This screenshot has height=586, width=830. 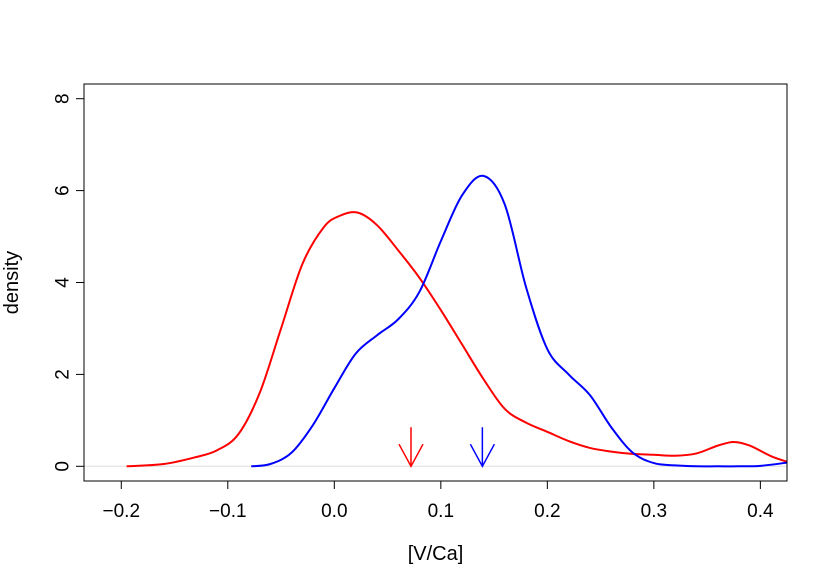 What do you see at coordinates (547, 511) in the screenshot?
I see `x-tick-label: 0.2` at bounding box center [547, 511].